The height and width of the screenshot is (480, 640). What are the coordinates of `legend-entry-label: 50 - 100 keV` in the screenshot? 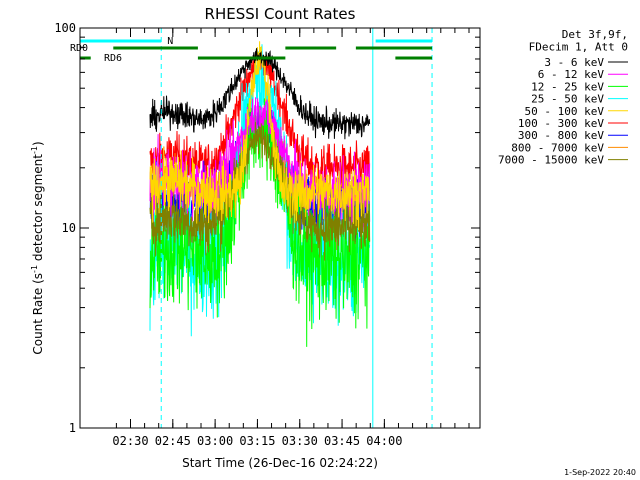 It's located at (565, 111).